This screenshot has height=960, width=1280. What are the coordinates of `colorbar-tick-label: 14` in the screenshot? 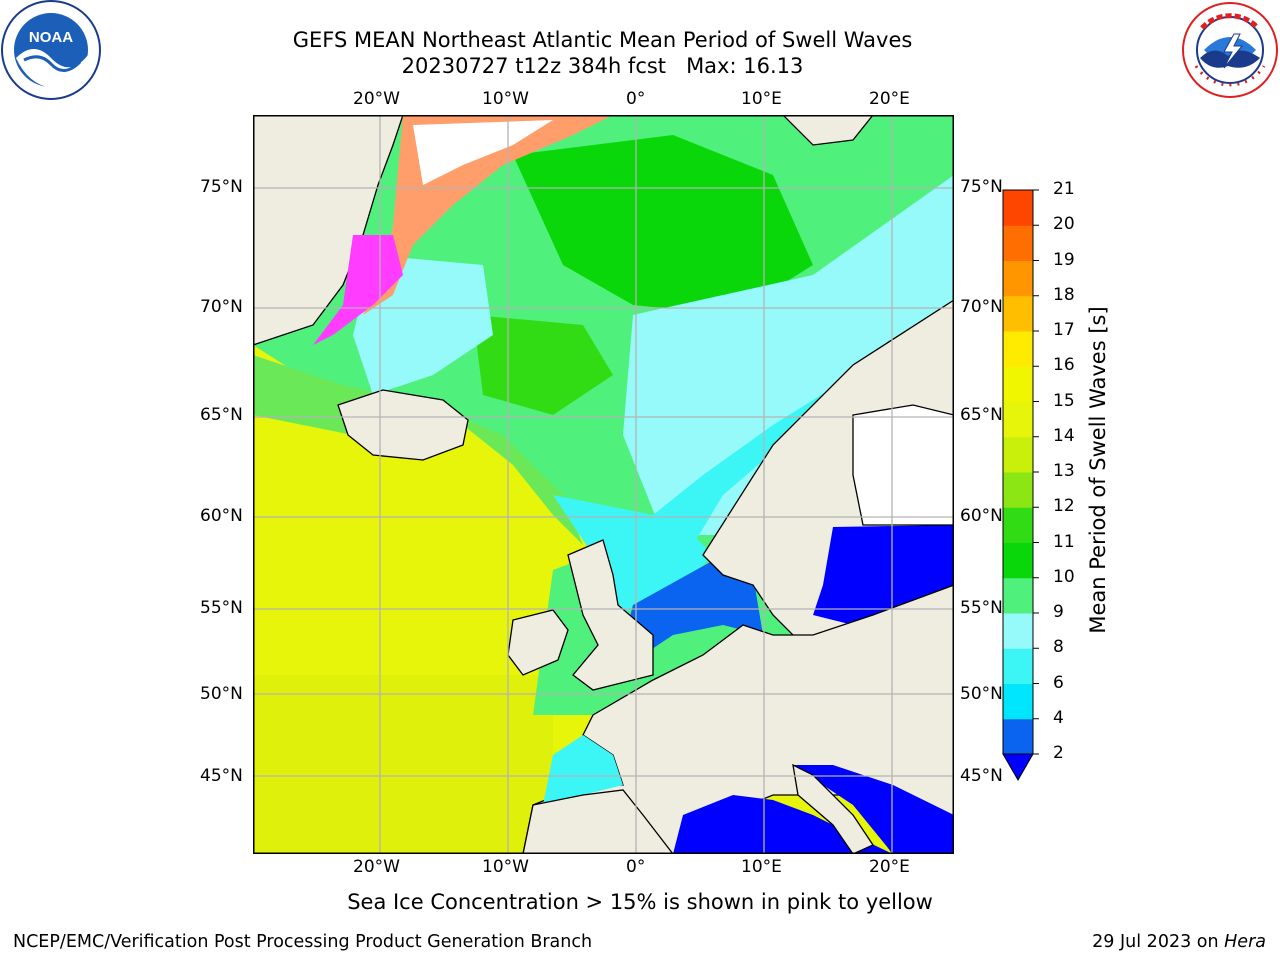 It's located at (1064, 435).